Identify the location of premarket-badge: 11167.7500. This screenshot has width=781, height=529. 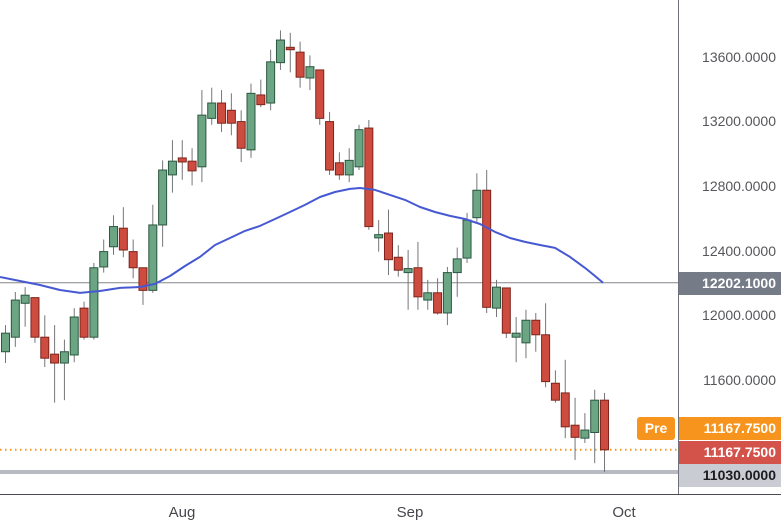
(729, 428).